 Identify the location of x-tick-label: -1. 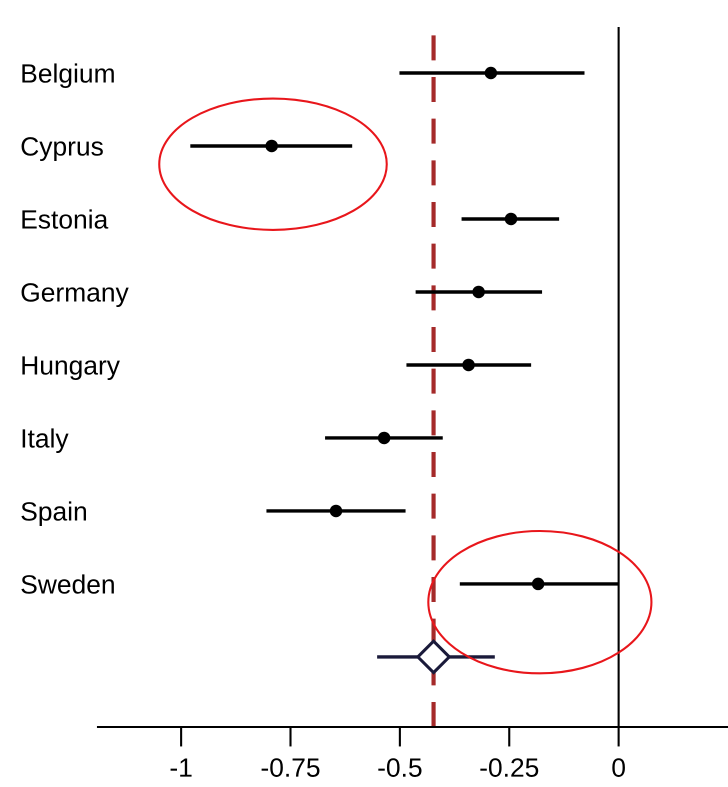
(181, 767).